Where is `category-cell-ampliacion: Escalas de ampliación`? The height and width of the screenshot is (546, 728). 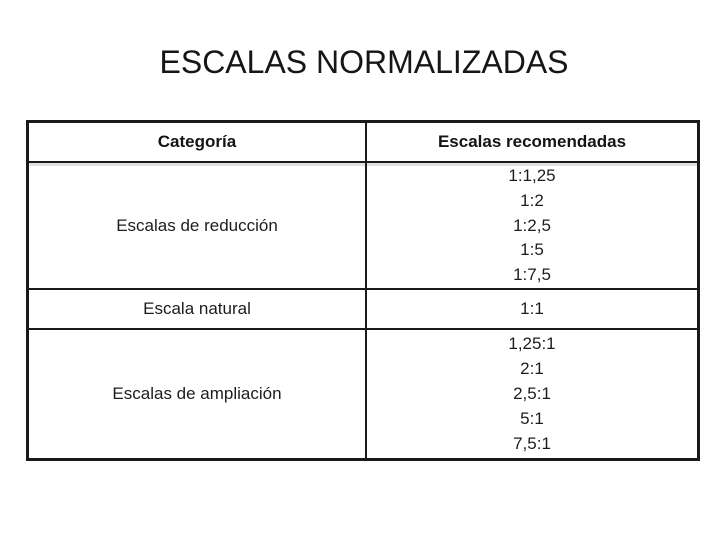 category-cell-ampliacion: Escalas de ampliación is located at coordinates (198, 394).